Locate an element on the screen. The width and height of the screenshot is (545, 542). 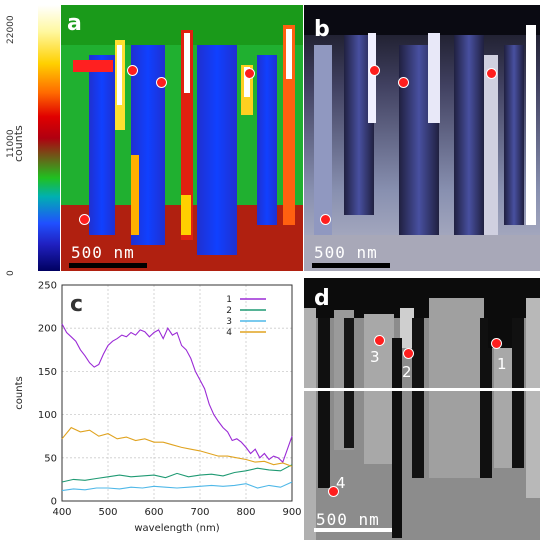
y-tick-label-0: 0 is located at coordinates (54, 502).